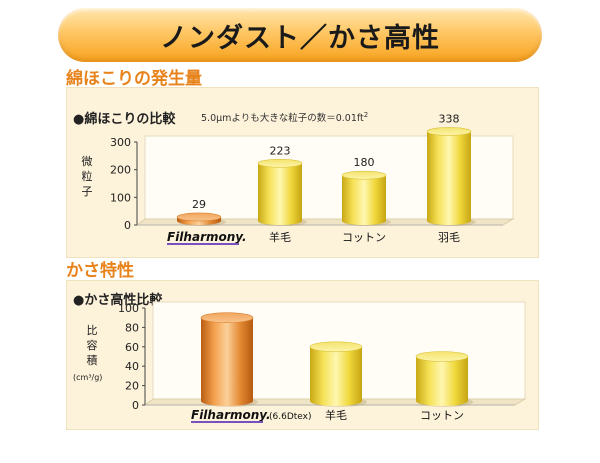 Image resolution: width=600 pixels, height=463 pixels. I want to click on c1-data-label: 223, so click(280, 150).